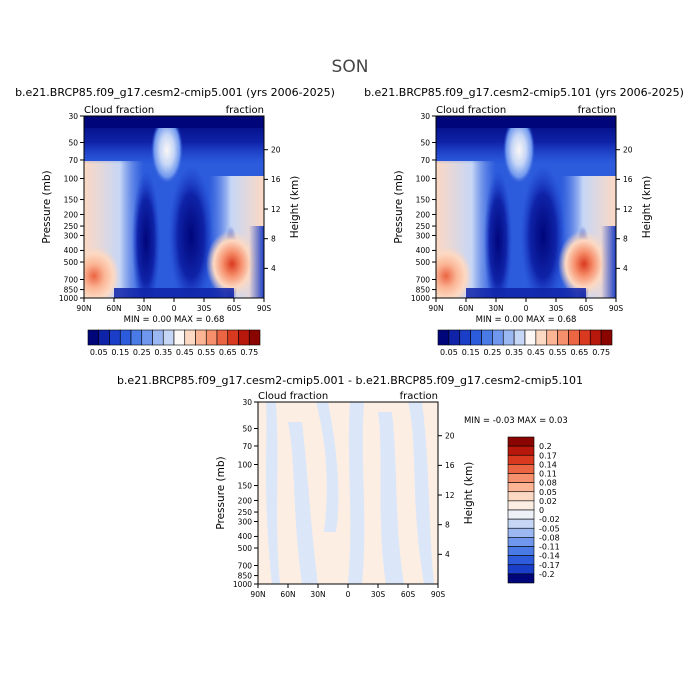 This screenshot has height=700, width=700. Describe the element at coordinates (423, 226) in the screenshot. I see `y-tick-label: 250` at that location.